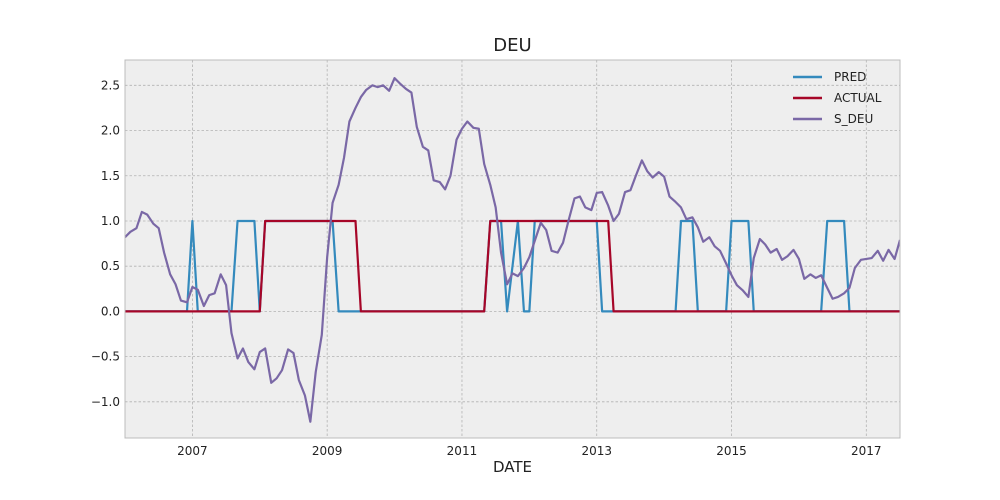 The image size is (1000, 500). What do you see at coordinates (866, 451) in the screenshot?
I see `x-tick-label: 2017` at bounding box center [866, 451].